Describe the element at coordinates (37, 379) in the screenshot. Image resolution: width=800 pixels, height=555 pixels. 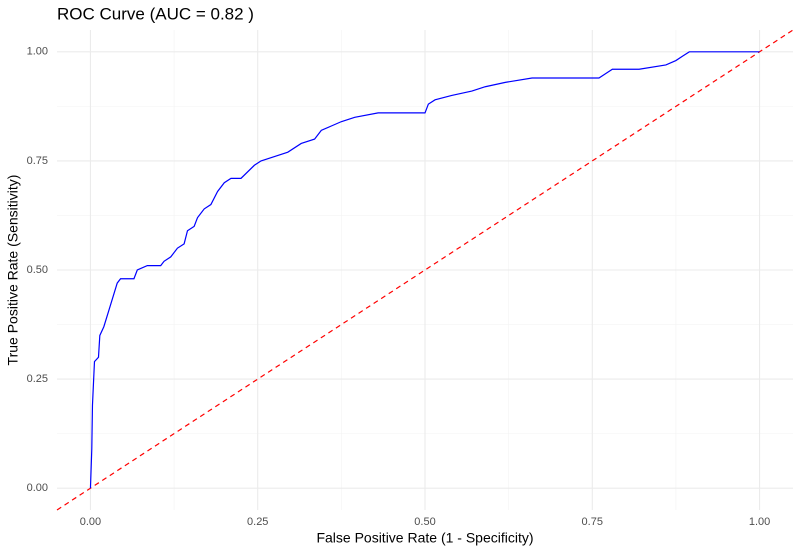
I see `y-tick-label: 0.25` at that location.